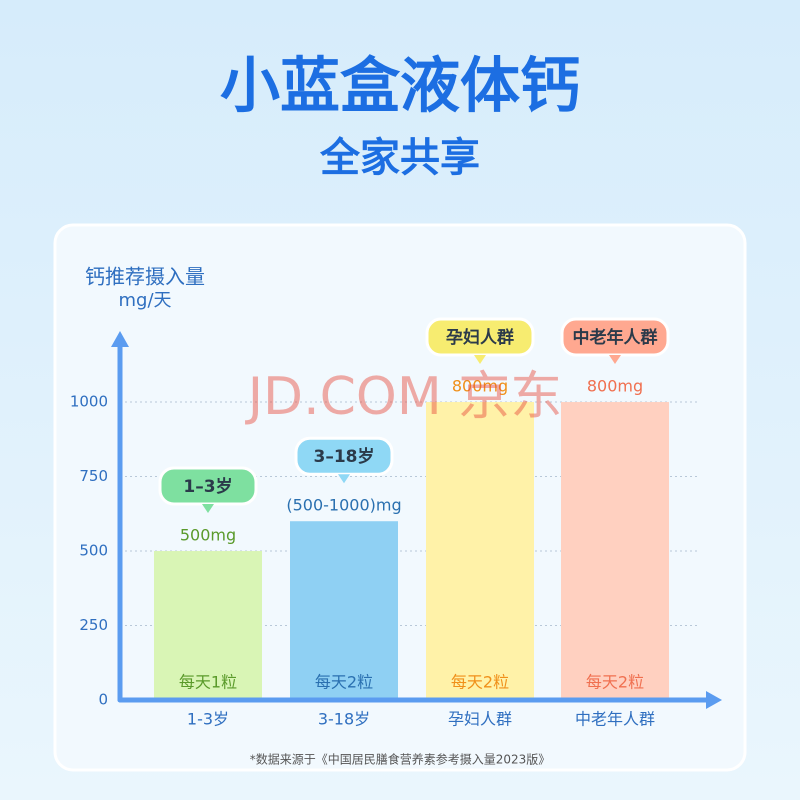 The width and height of the screenshot is (800, 804). Describe the element at coordinates (399, 158) in the screenshot. I see `chart-subtitle: 全家共享` at that location.